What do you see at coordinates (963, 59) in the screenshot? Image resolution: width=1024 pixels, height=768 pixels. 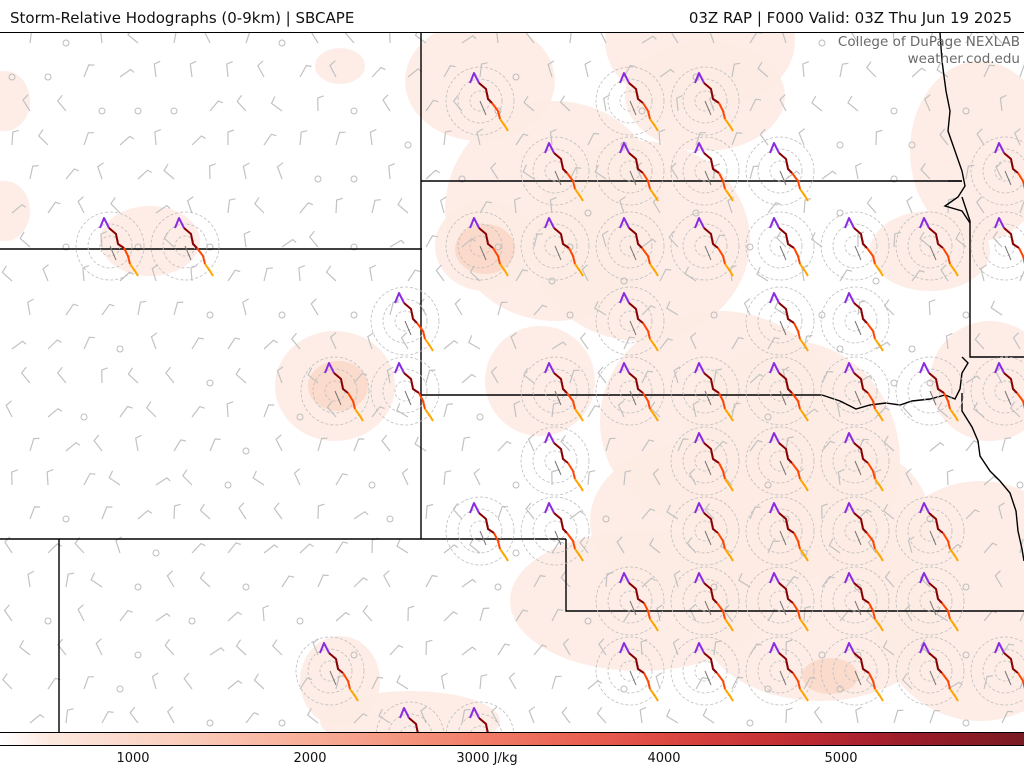 I see `credit-url: weather.cod.edu` at bounding box center [963, 59].